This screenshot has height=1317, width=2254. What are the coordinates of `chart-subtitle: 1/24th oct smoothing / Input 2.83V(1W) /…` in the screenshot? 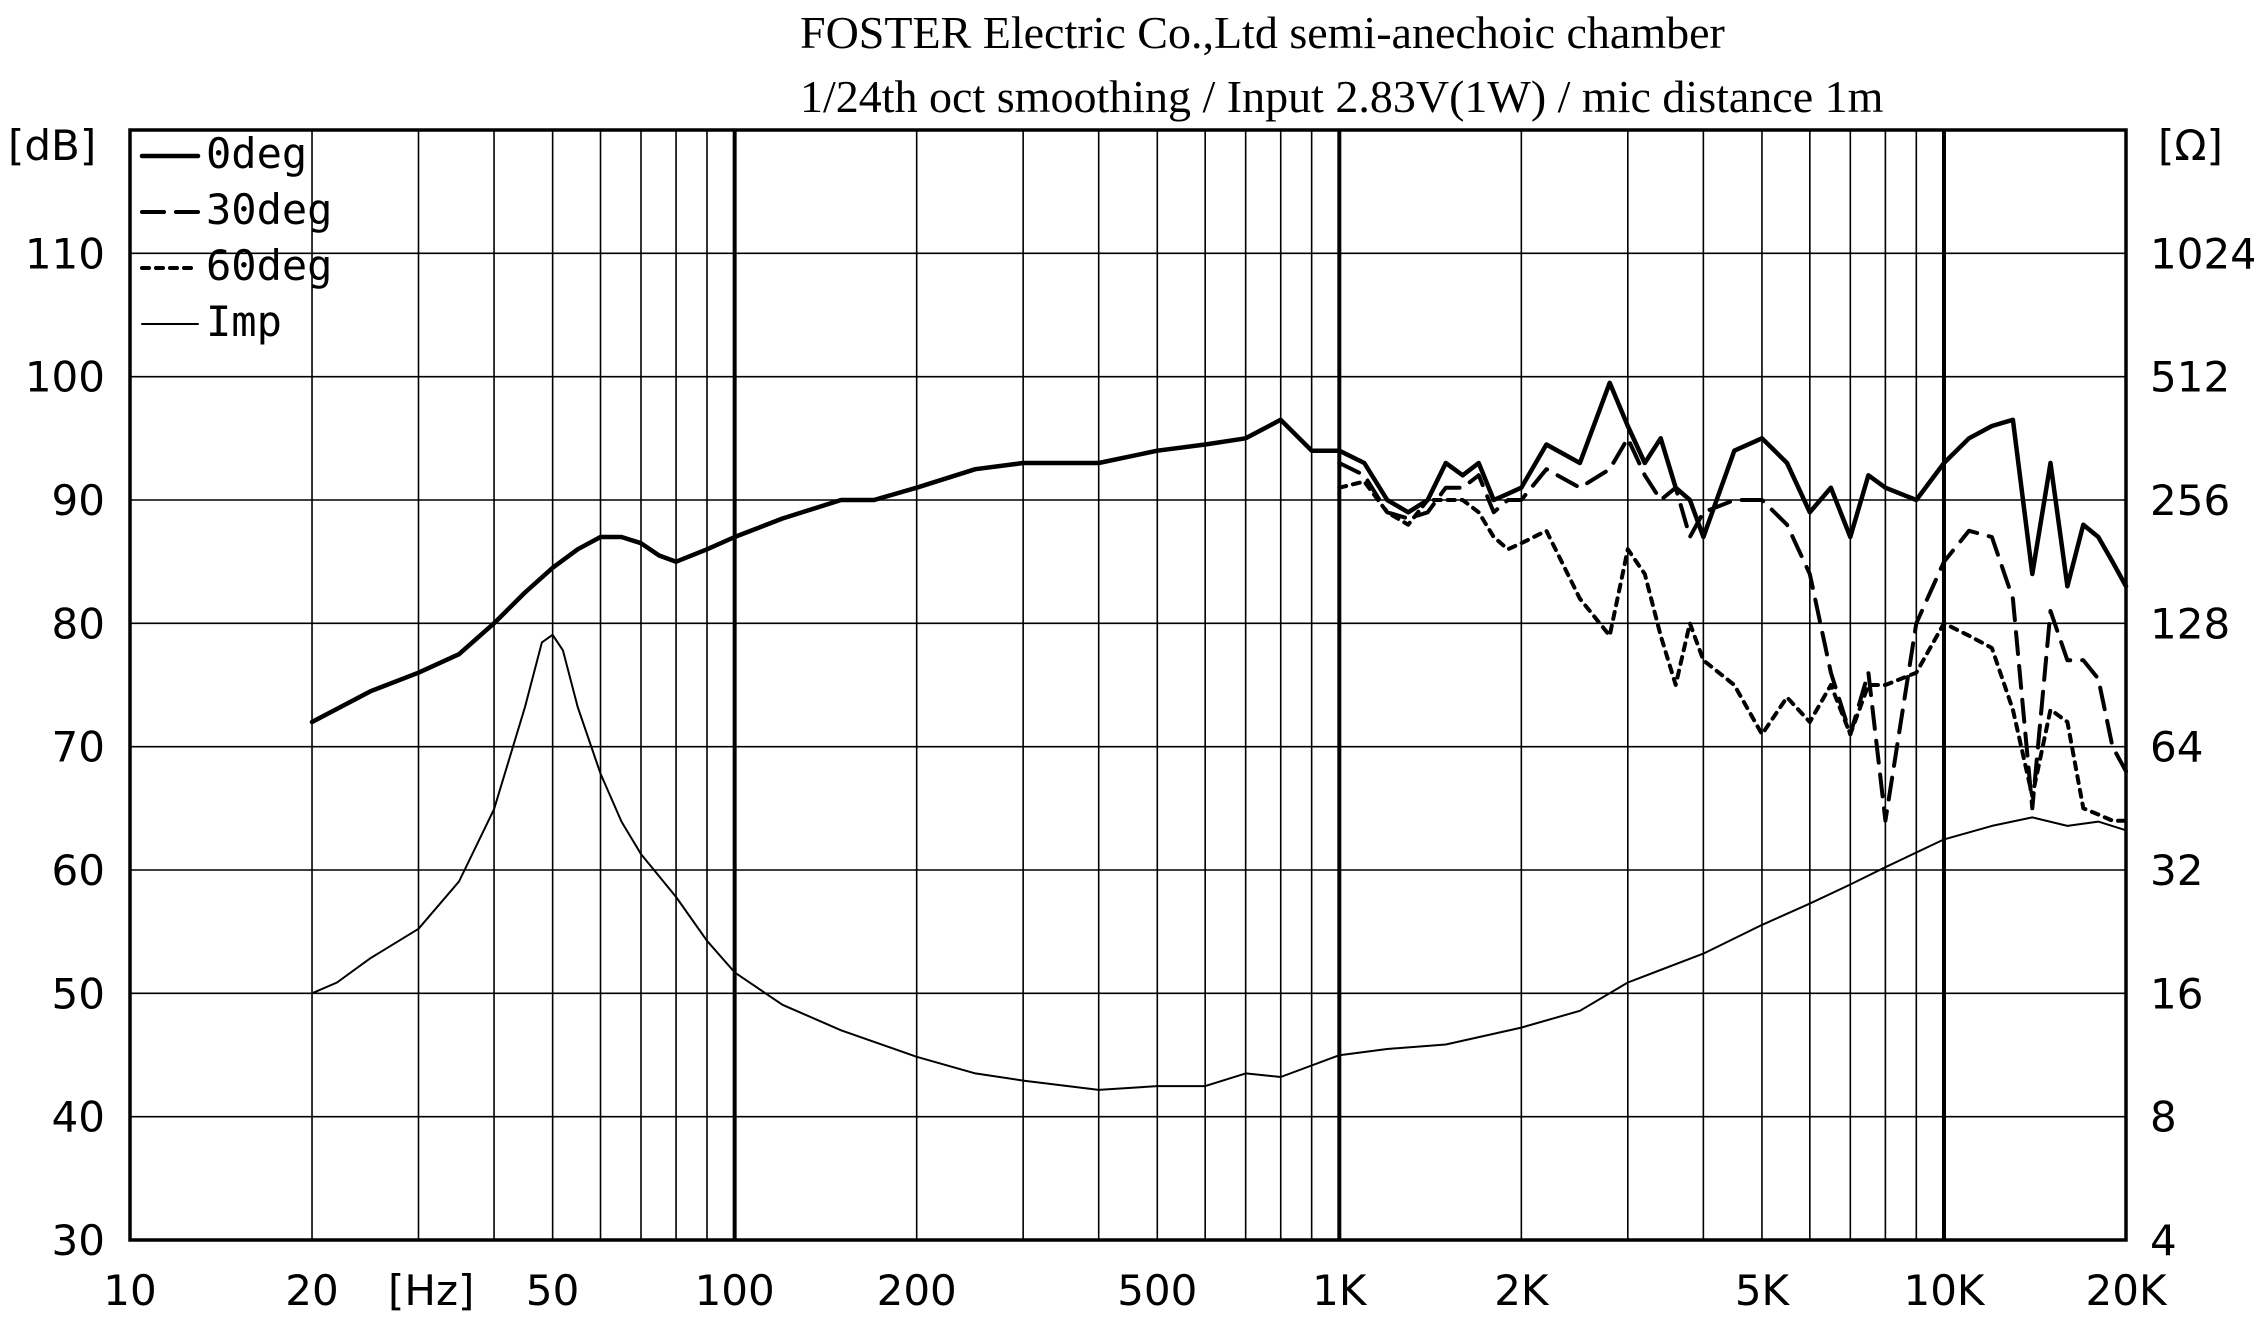 It's located at (1342, 96).